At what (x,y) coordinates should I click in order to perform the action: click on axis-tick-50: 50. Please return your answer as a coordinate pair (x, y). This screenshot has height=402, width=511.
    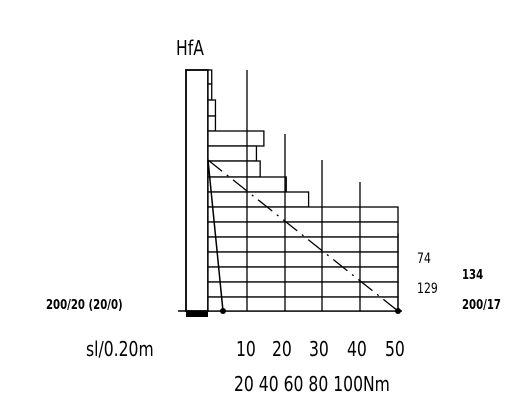
    Looking at the image, I should click on (395, 349).